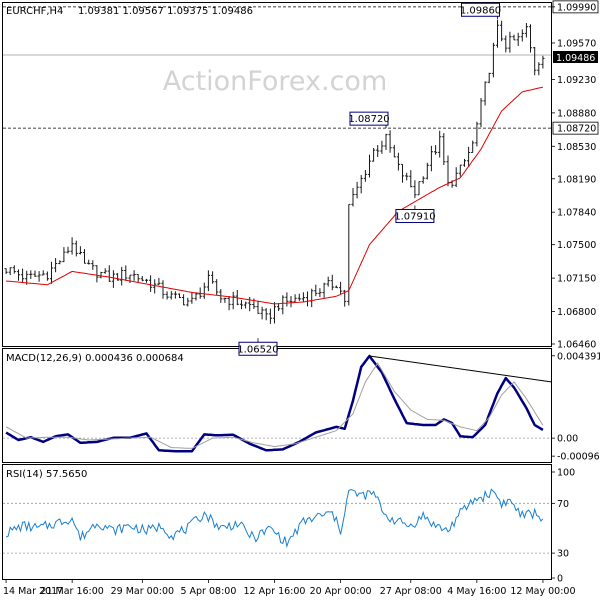  What do you see at coordinates (576, 179) in the screenshot?
I see `y-tick-label: 1.08190` at bounding box center [576, 179].